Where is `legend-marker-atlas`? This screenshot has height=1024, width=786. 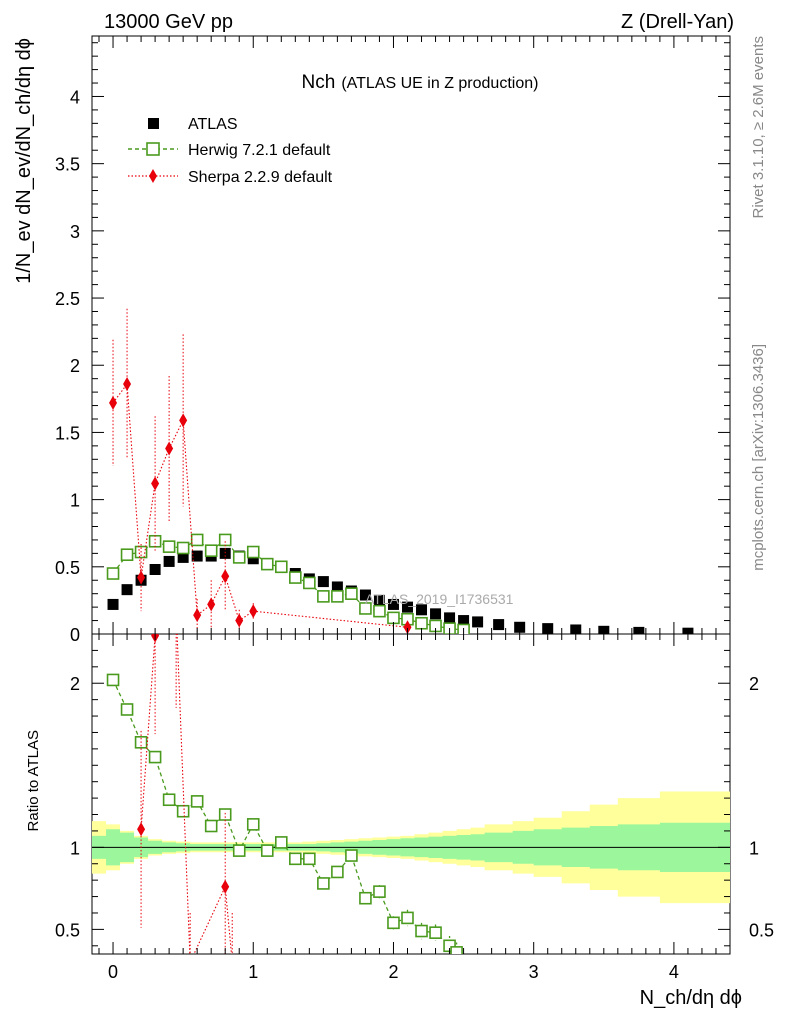
legend-marker-atlas is located at coordinates (153, 123).